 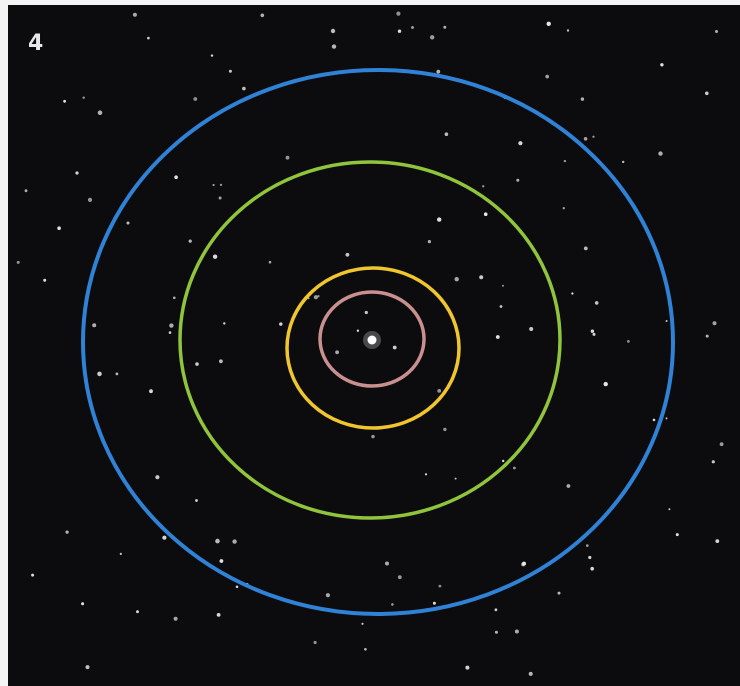 I want to click on yellow-orbit, so click(x=373, y=348).